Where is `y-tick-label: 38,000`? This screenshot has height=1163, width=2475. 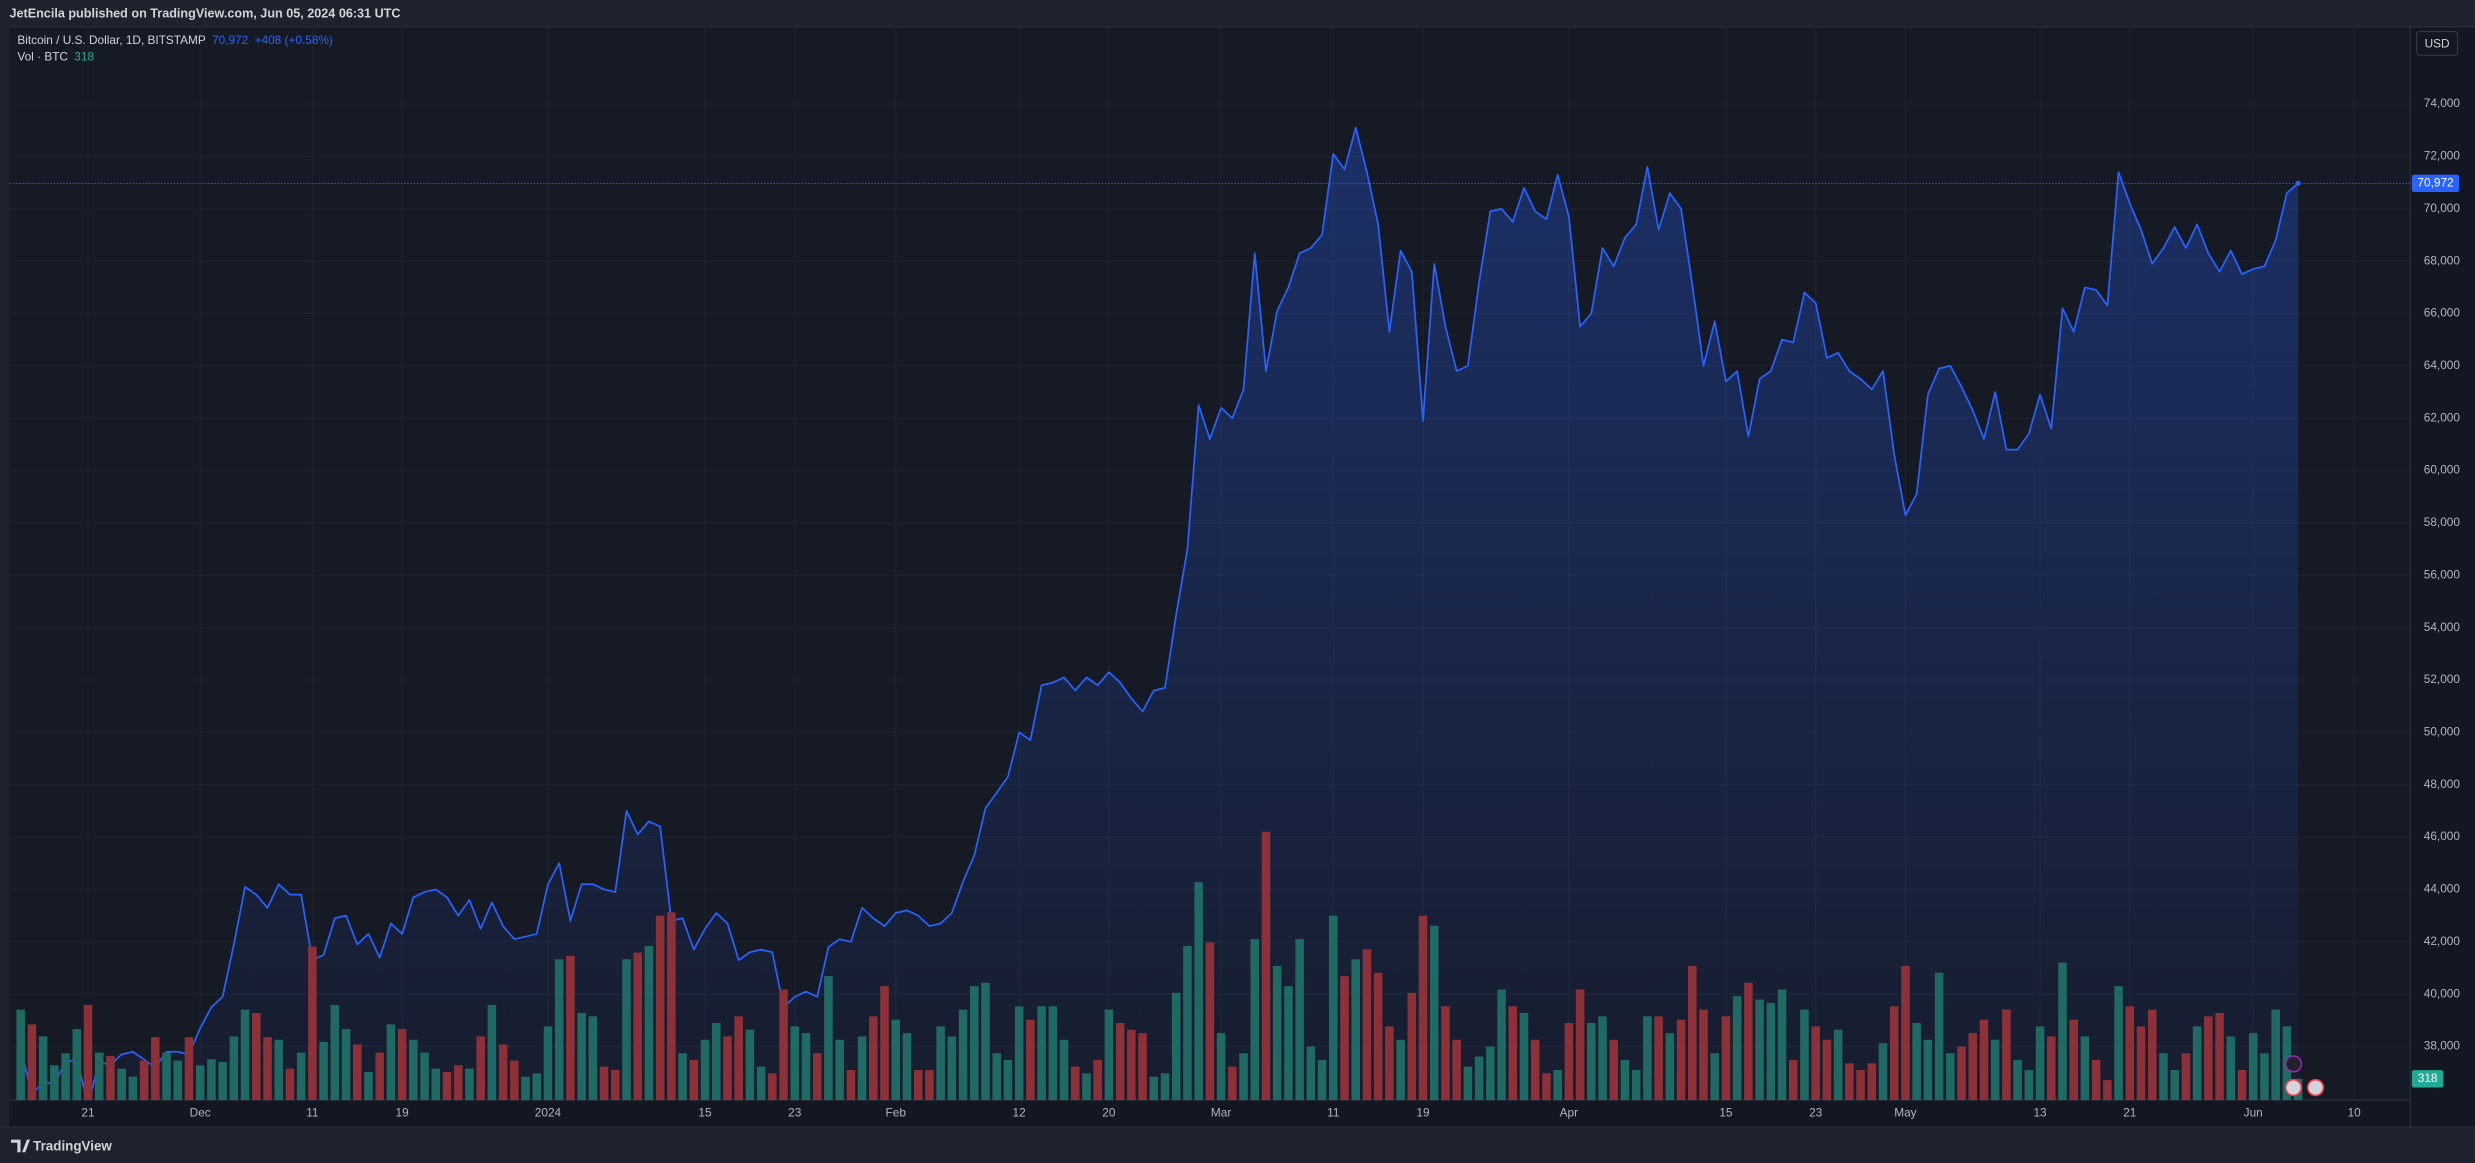 y-tick-label: 38,000 is located at coordinates (2442, 1046).